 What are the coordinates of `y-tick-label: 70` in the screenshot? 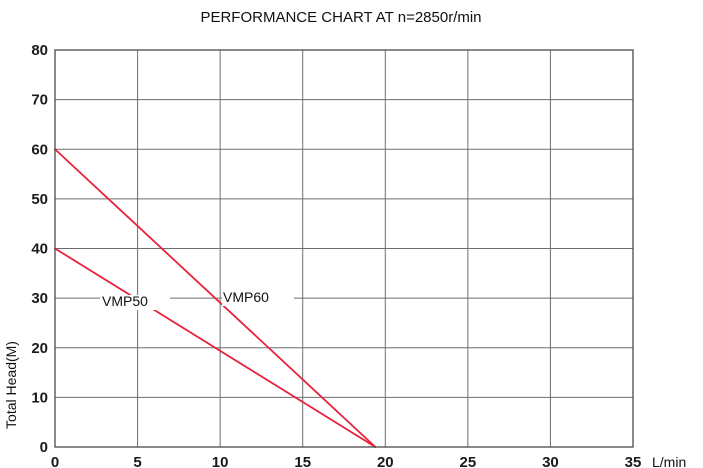 It's located at (39, 100).